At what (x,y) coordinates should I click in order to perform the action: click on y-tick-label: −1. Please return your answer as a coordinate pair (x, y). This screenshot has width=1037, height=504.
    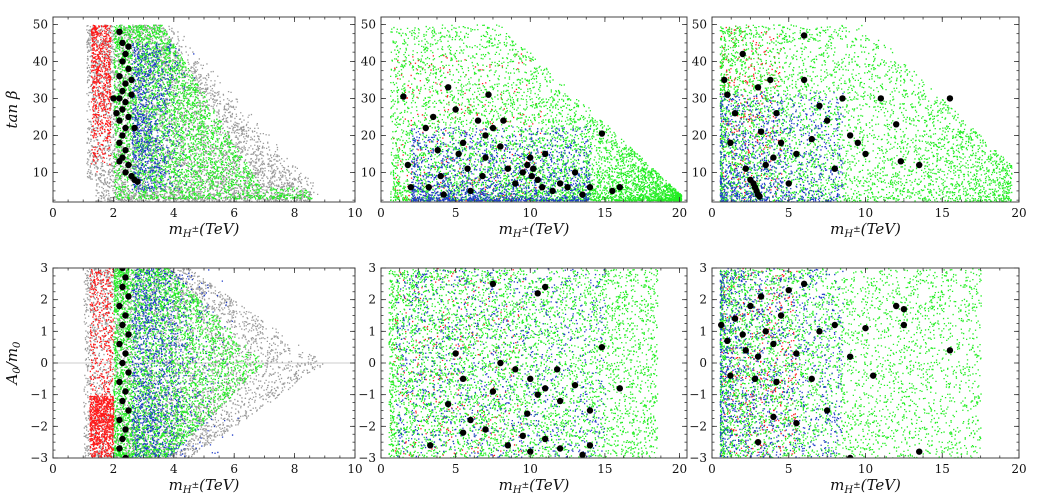
    Looking at the image, I should click on (367, 395).